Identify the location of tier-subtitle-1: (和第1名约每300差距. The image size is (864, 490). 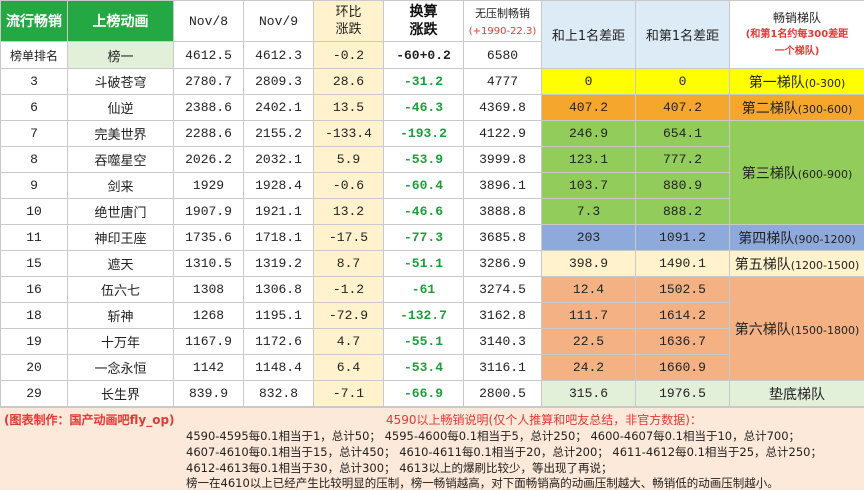
(797, 34).